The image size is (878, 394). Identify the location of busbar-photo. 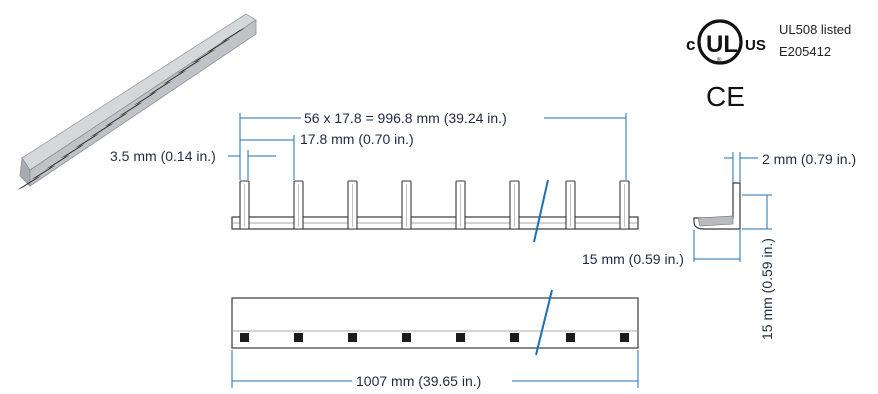
(137, 101).